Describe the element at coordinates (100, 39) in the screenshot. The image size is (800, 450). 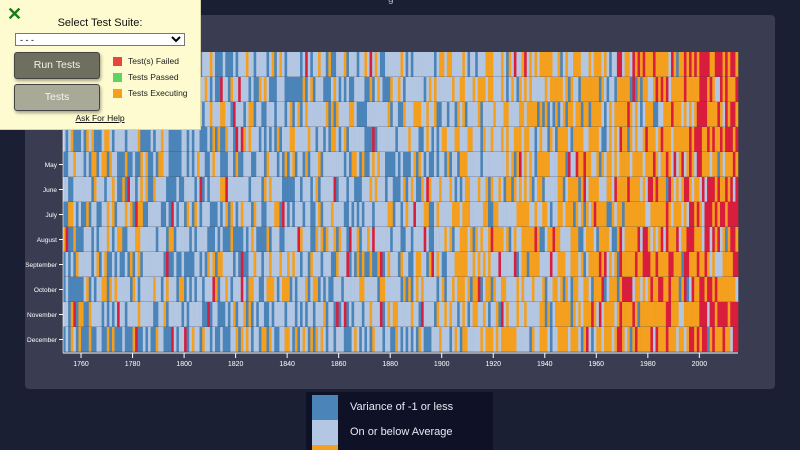
I see `test-suite-select: - - -` at that location.